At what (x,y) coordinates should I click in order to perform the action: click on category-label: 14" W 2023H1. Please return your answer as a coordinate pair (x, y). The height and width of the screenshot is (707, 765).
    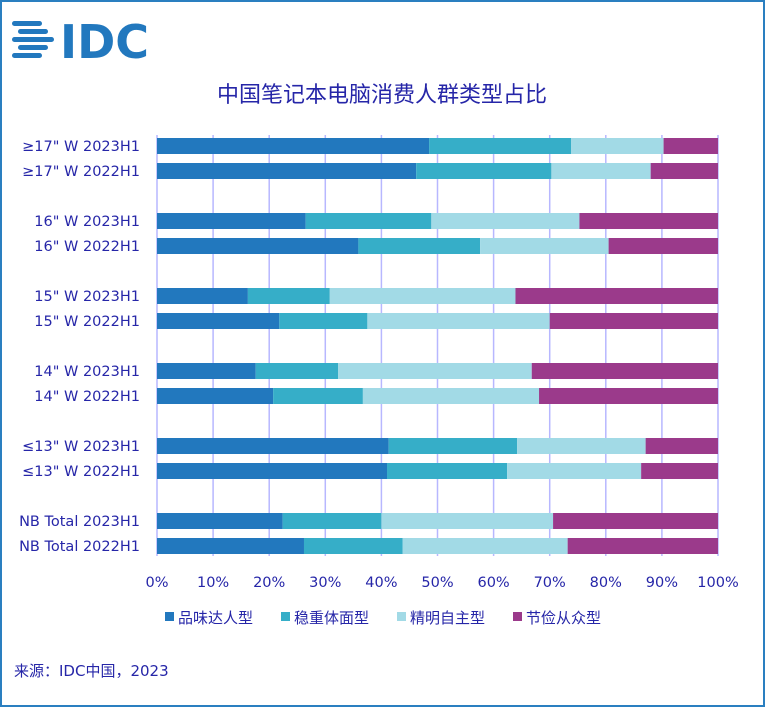
    Looking at the image, I should click on (87, 372).